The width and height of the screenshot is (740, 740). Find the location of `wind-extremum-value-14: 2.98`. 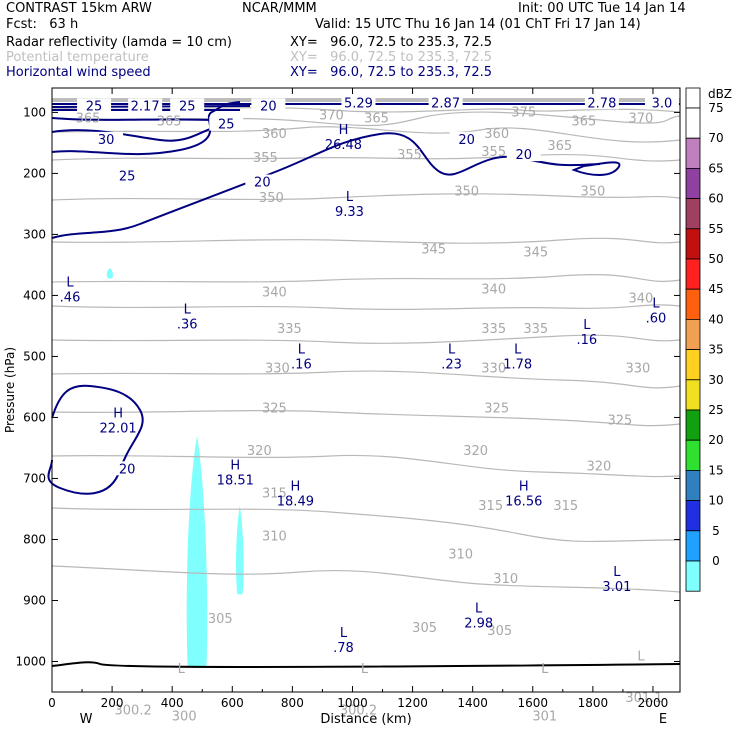

wind-extremum-value-14: 2.98 is located at coordinates (478, 624).